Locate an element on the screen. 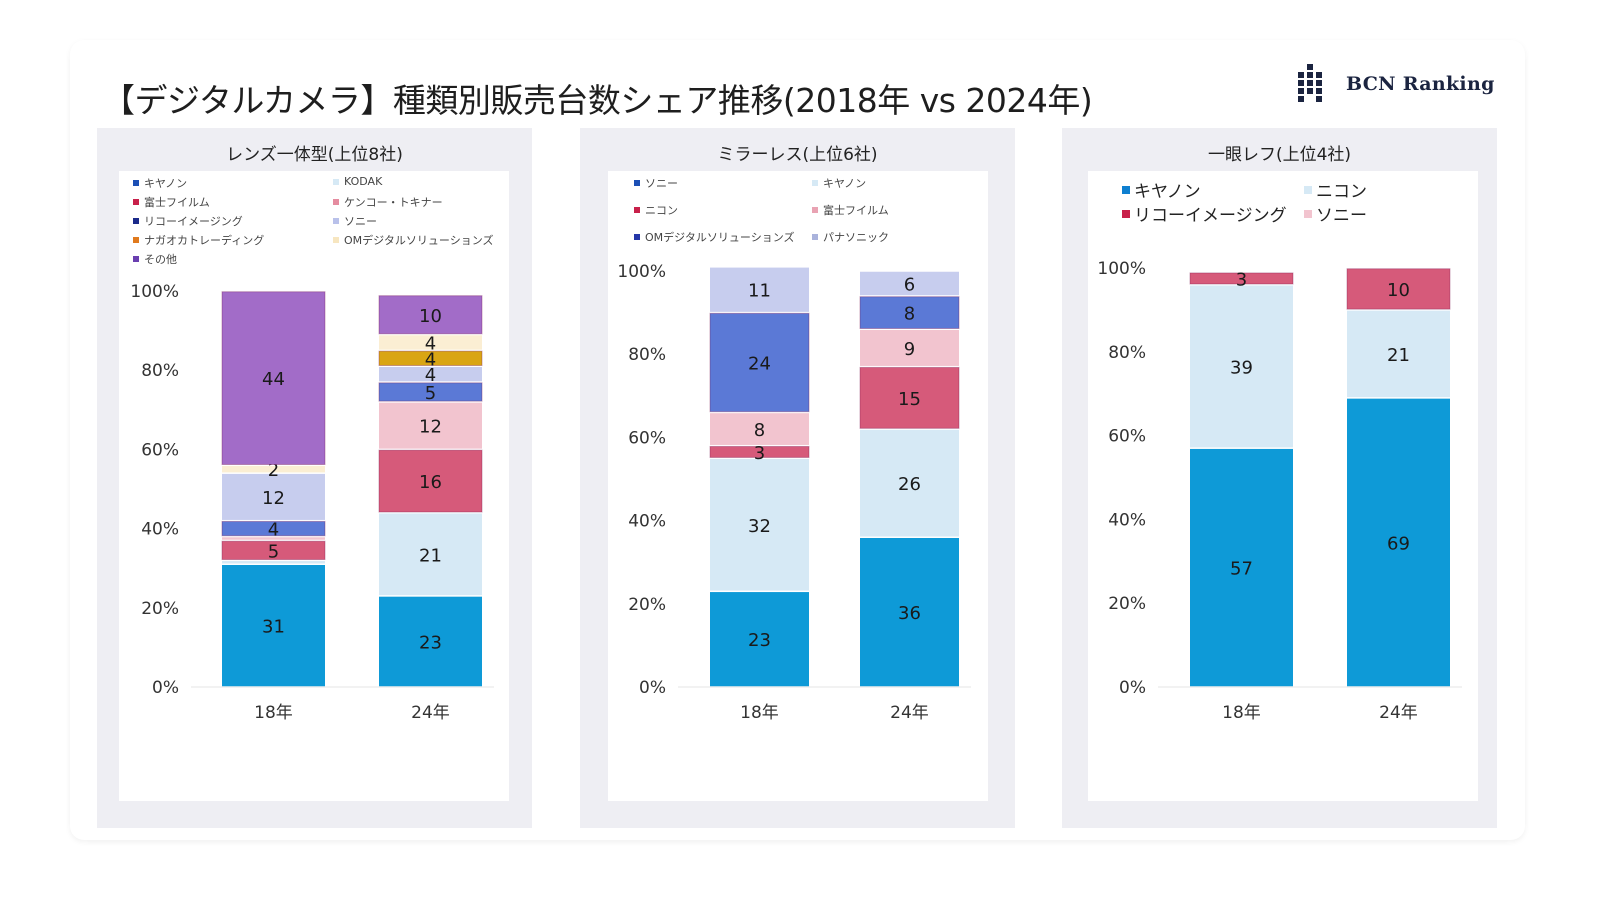  bcn-logo: BCN Ranking is located at coordinates (1396, 84).